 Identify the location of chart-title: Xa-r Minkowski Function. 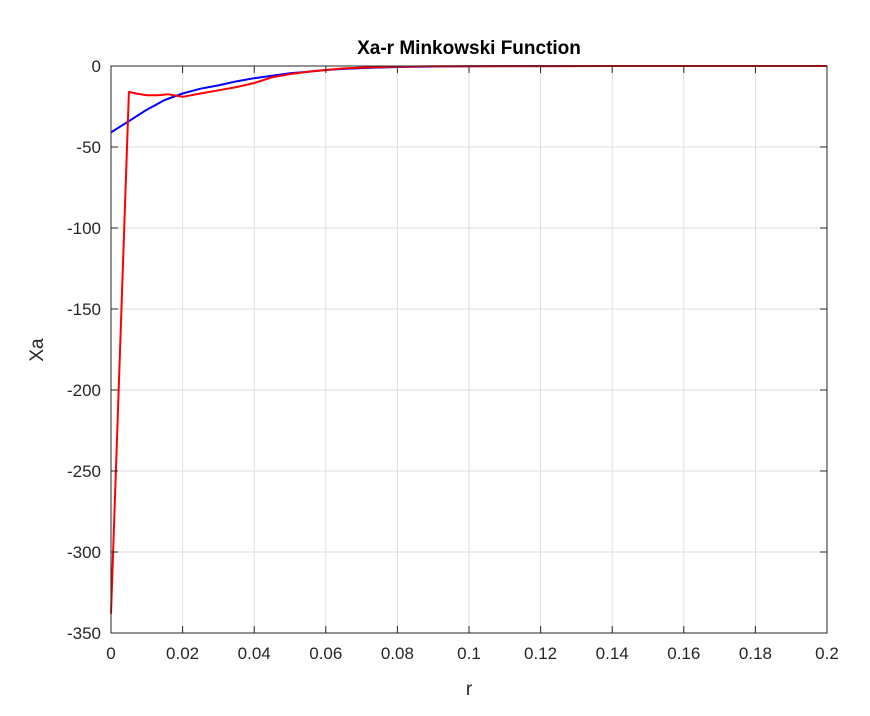
(469, 48).